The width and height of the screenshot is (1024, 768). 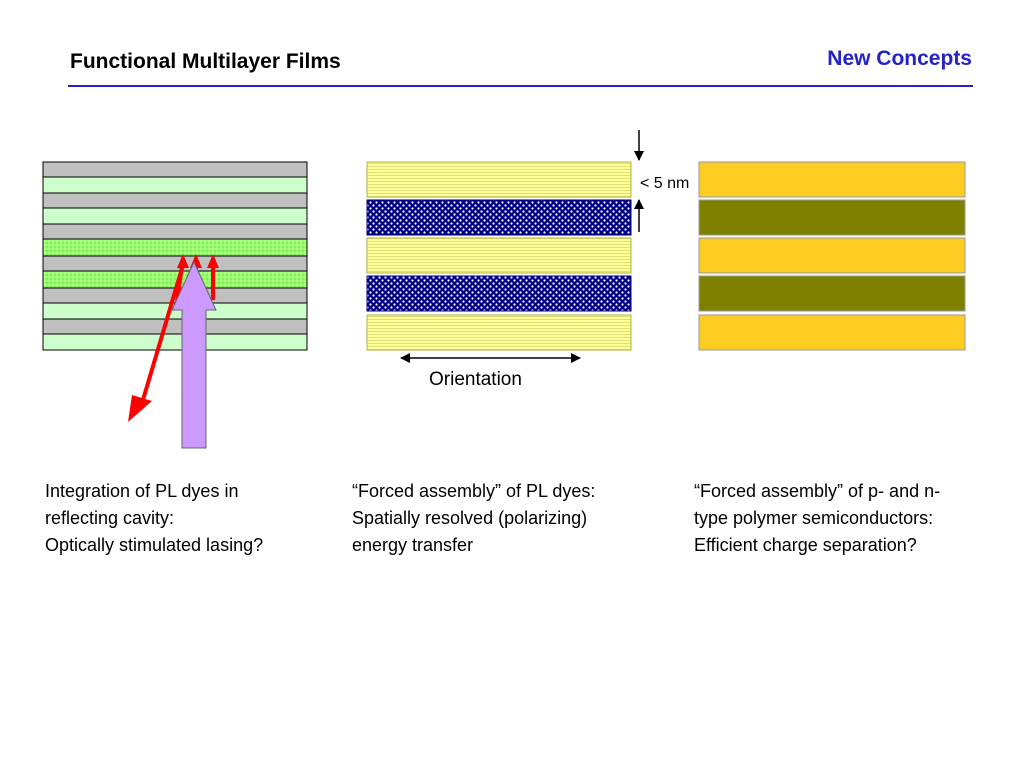 I want to click on section-label: New Concepts, so click(x=899, y=58).